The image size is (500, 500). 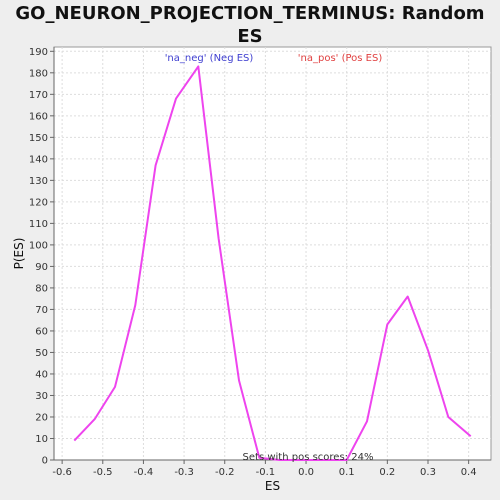 What do you see at coordinates (45, 461) in the screenshot?
I see `y-tick-label: 0` at bounding box center [45, 461].